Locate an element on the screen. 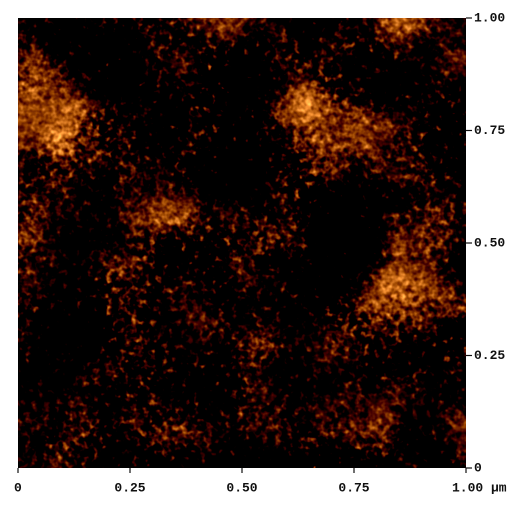  y-tick-label: 0 is located at coordinates (478, 467).